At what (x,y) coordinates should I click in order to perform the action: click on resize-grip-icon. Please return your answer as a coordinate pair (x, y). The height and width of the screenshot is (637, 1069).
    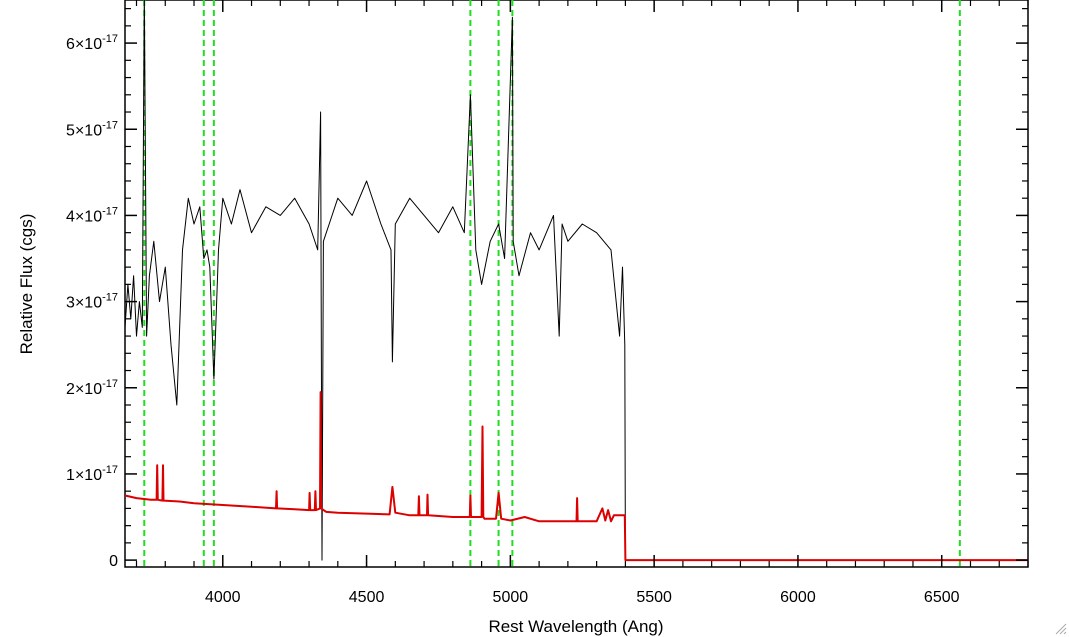
    Looking at the image, I should click on (1060, 628).